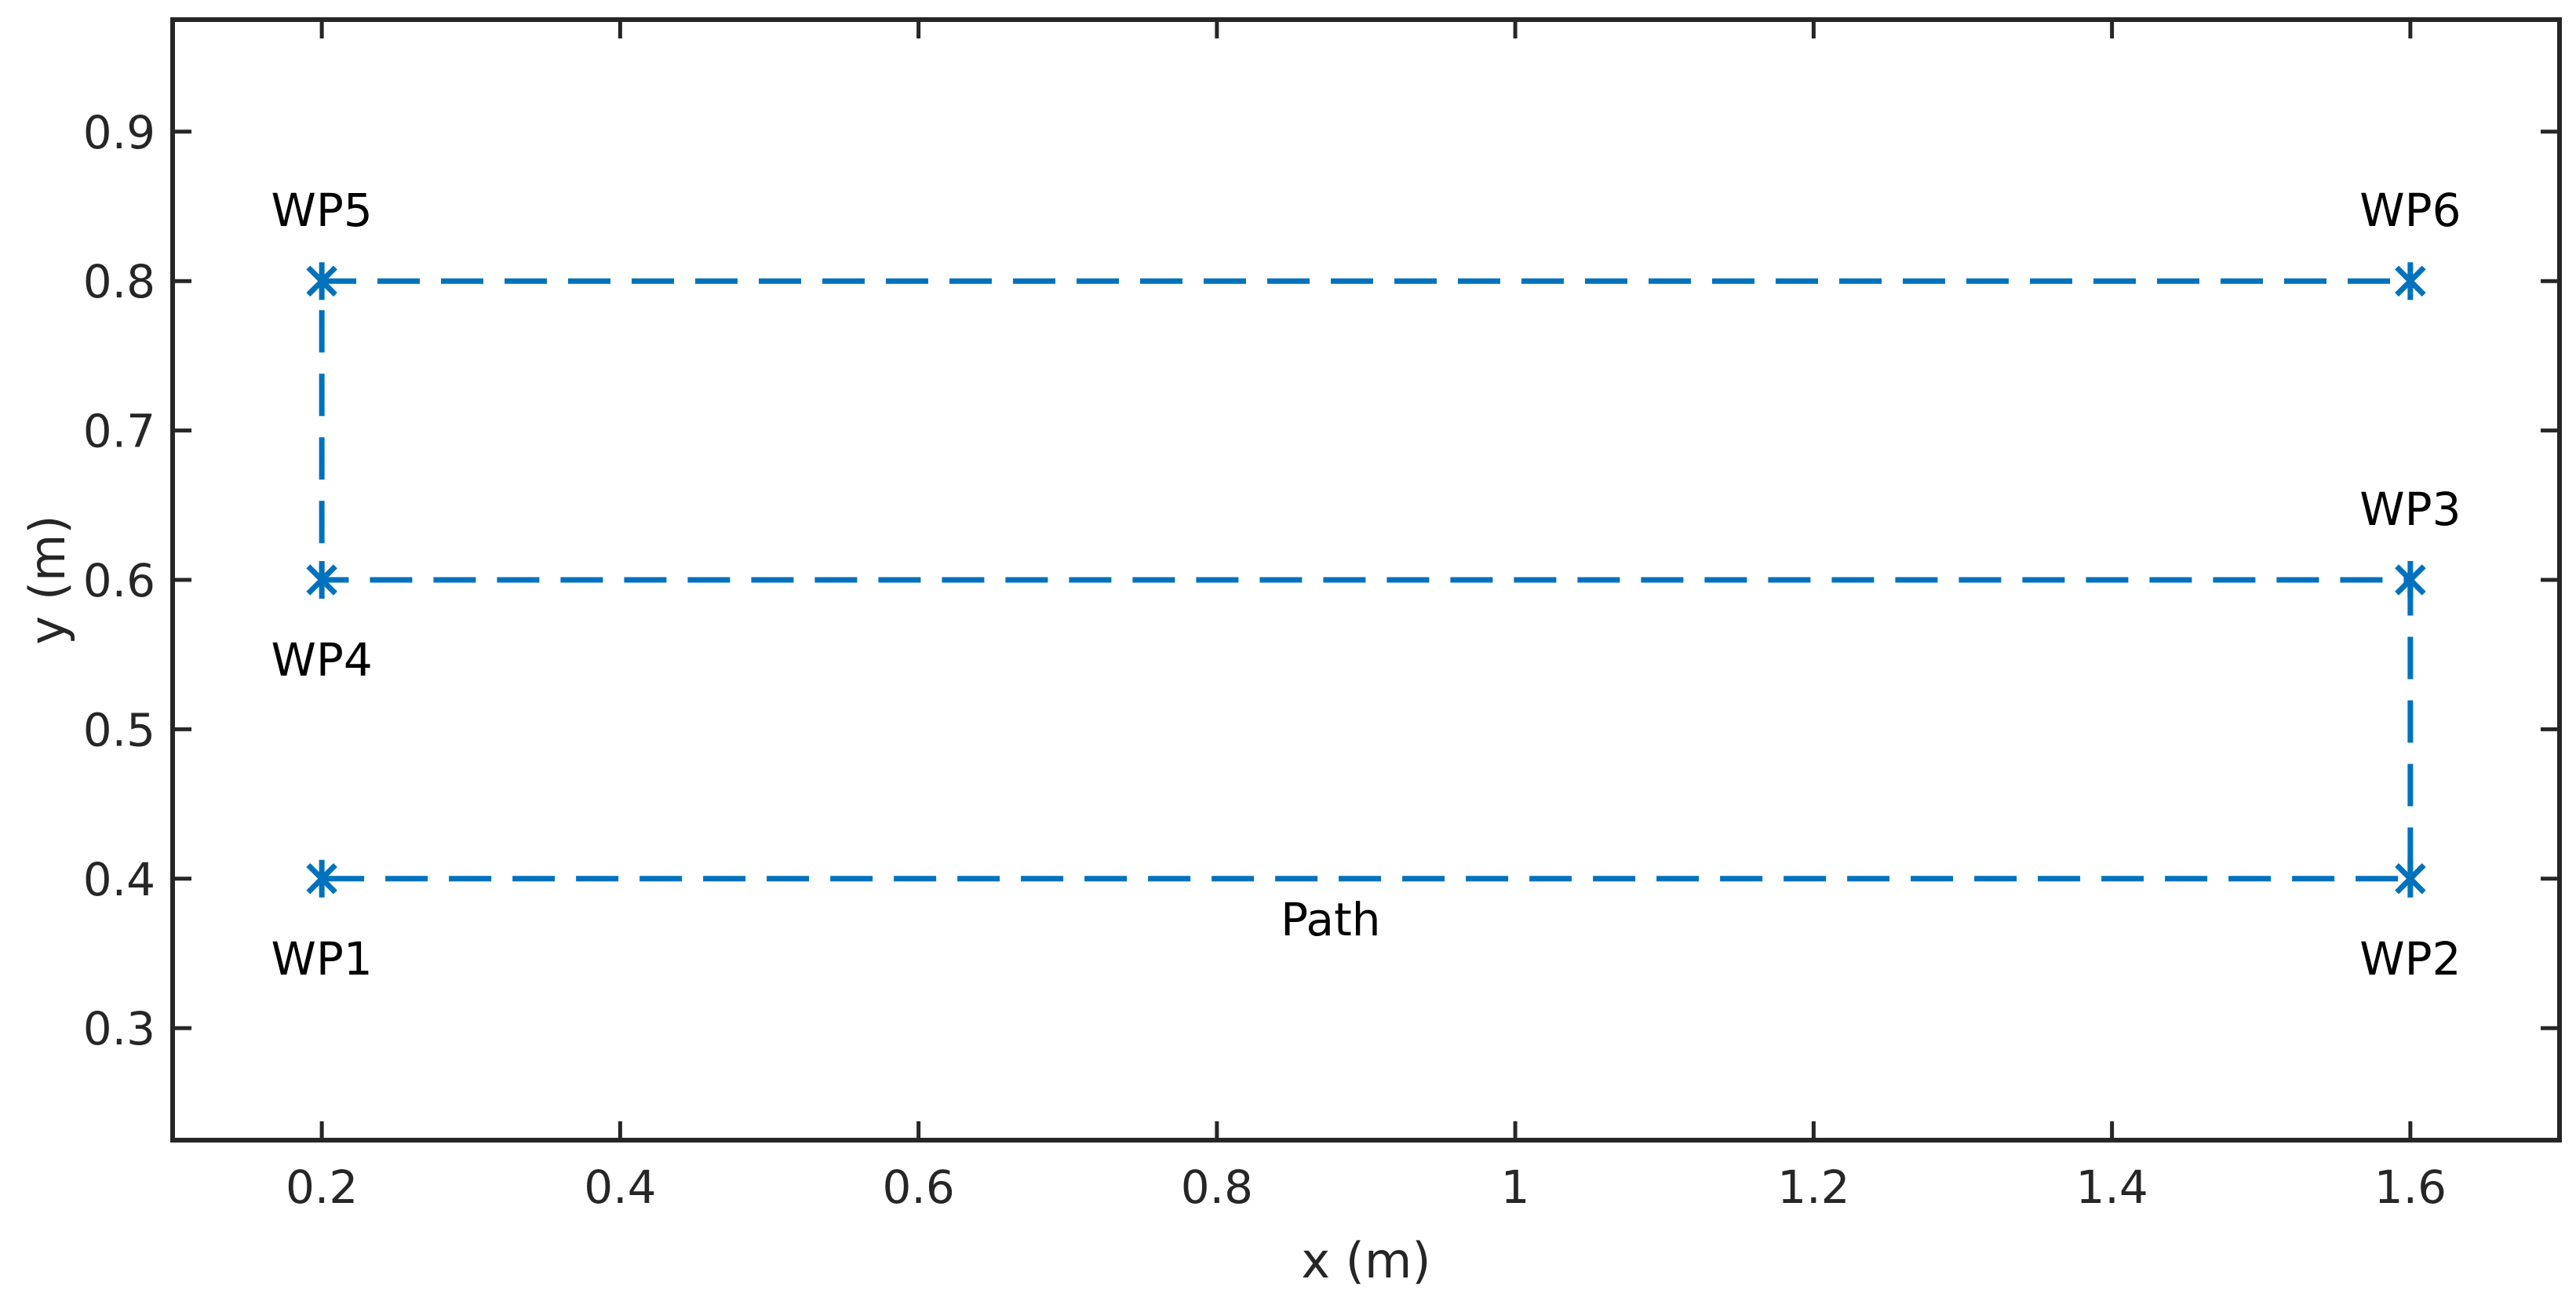  I want to click on waypoint-label: WP4, so click(322, 660).